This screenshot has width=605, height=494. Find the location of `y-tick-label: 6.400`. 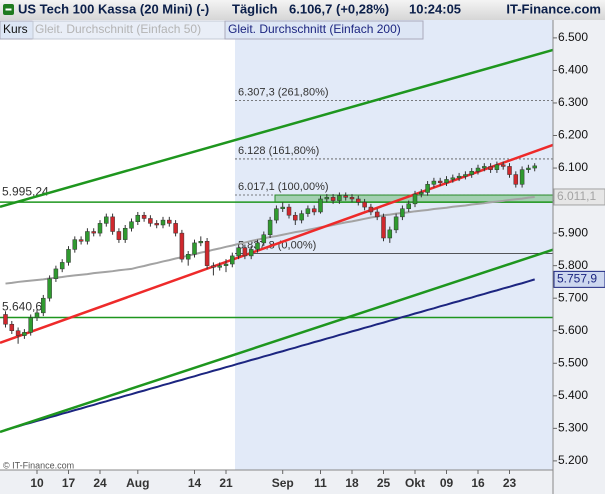

y-tick-label: 6.400 is located at coordinates (573, 70).